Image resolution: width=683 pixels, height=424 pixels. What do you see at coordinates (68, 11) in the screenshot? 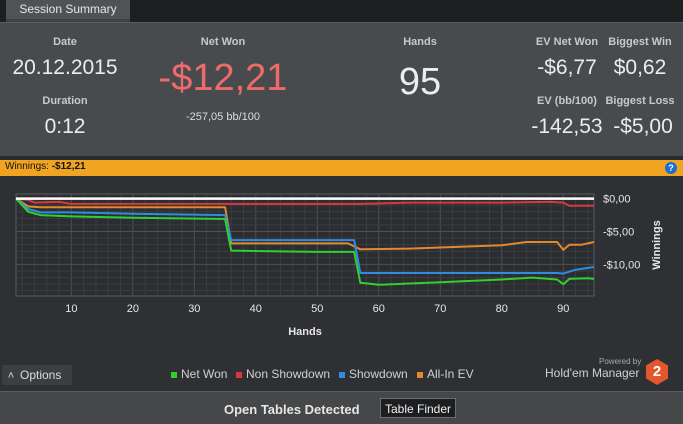
I see `tab-session-summary: Session Summary` at bounding box center [68, 11].